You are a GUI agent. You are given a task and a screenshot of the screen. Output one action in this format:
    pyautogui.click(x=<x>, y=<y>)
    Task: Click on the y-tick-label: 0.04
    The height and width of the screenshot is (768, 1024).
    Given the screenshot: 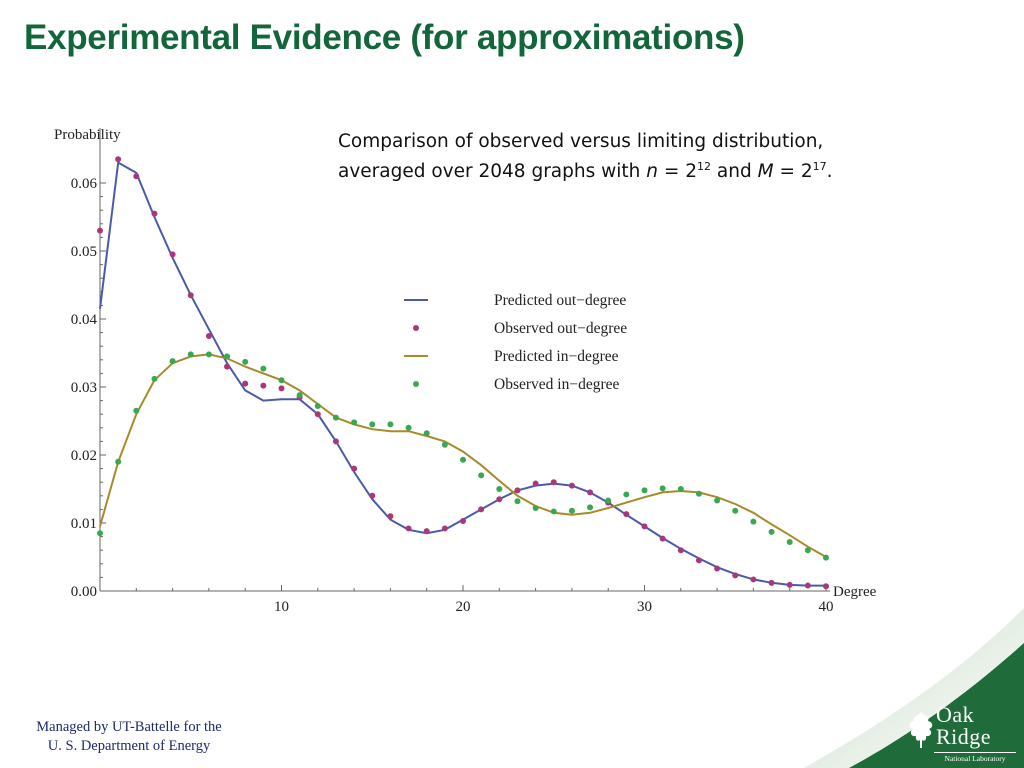 What is the action you would take?
    pyautogui.click(x=84, y=320)
    